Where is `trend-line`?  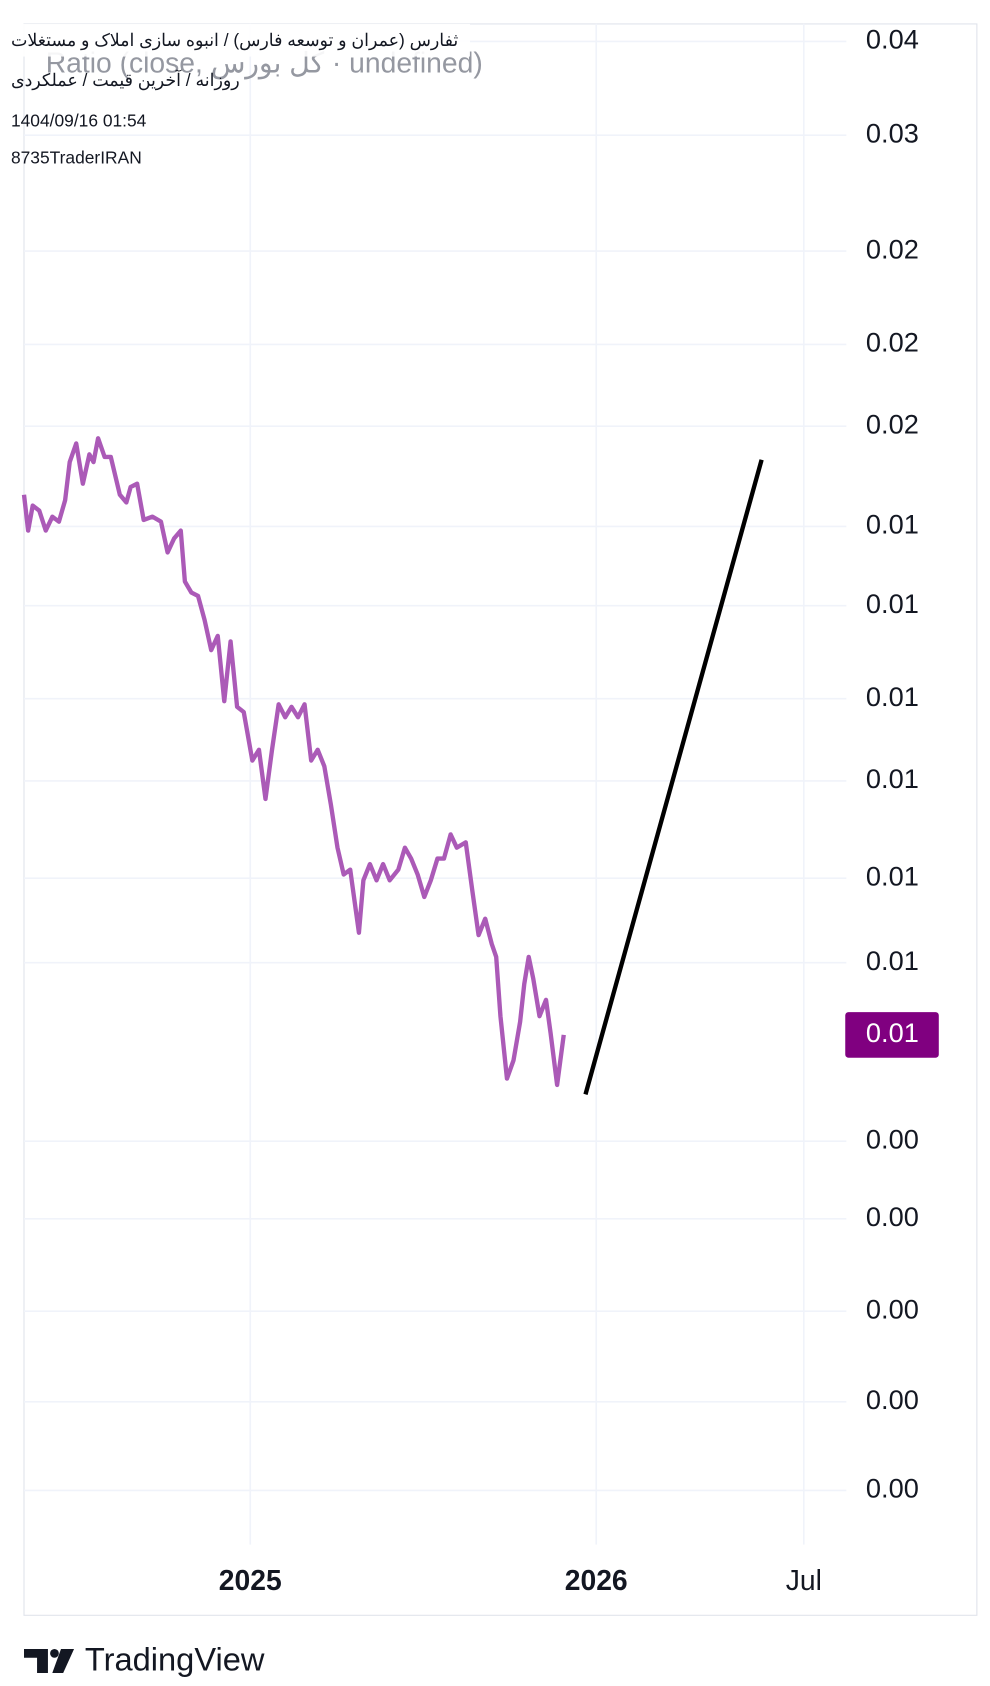 trend-line is located at coordinates (673, 777).